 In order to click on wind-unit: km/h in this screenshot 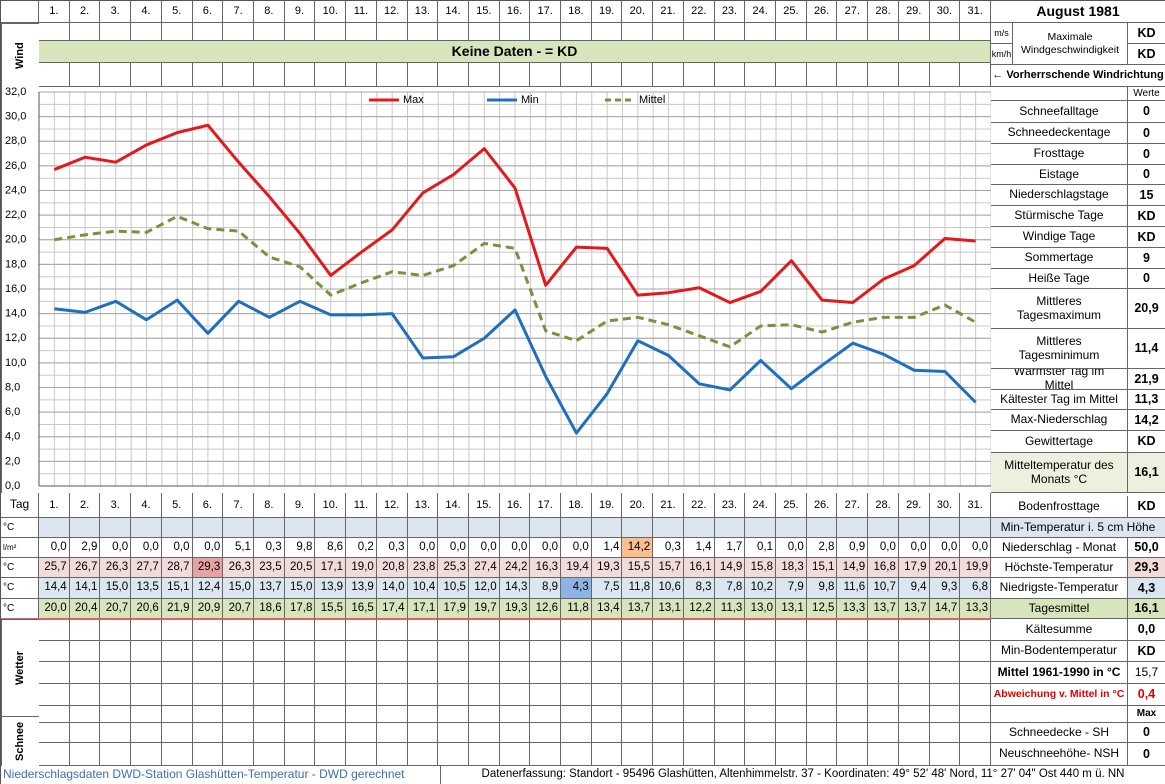, I will do `click(1002, 54)`.